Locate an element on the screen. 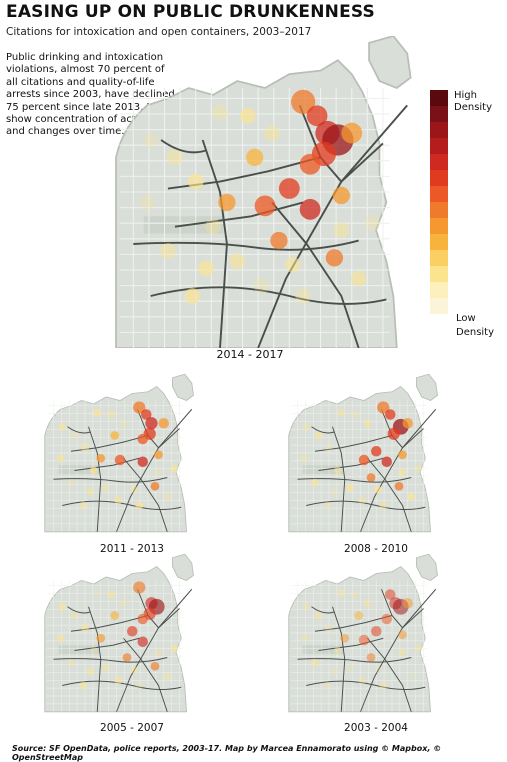 Image resolution: width=507 pixels, height=762 pixels. density-map-2011-2013 is located at coordinates (119, 453).